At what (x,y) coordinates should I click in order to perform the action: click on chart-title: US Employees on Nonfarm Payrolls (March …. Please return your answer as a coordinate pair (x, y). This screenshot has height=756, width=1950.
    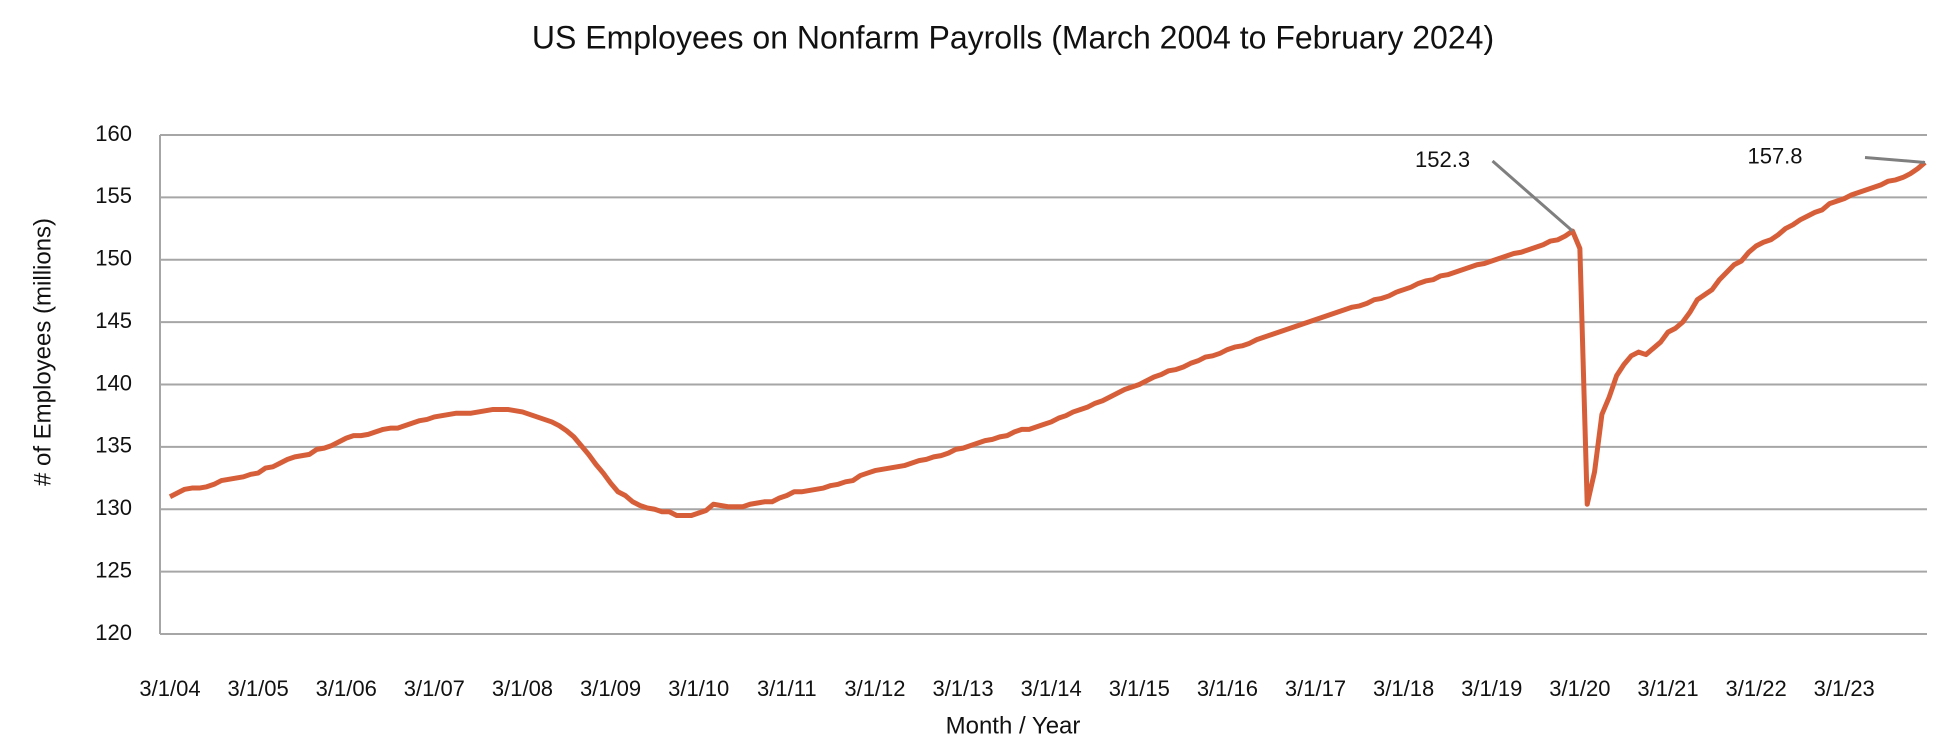
    Looking at the image, I should click on (1013, 37).